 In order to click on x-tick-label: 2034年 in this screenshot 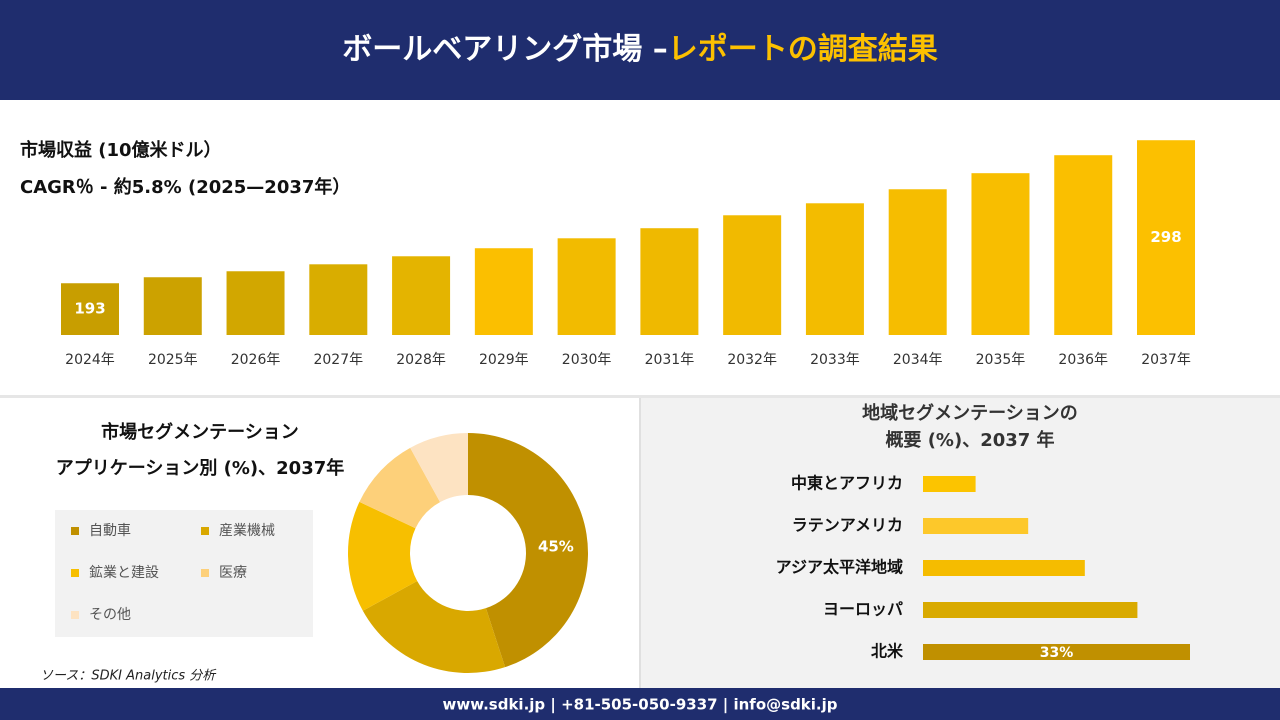, I will do `click(918, 360)`.